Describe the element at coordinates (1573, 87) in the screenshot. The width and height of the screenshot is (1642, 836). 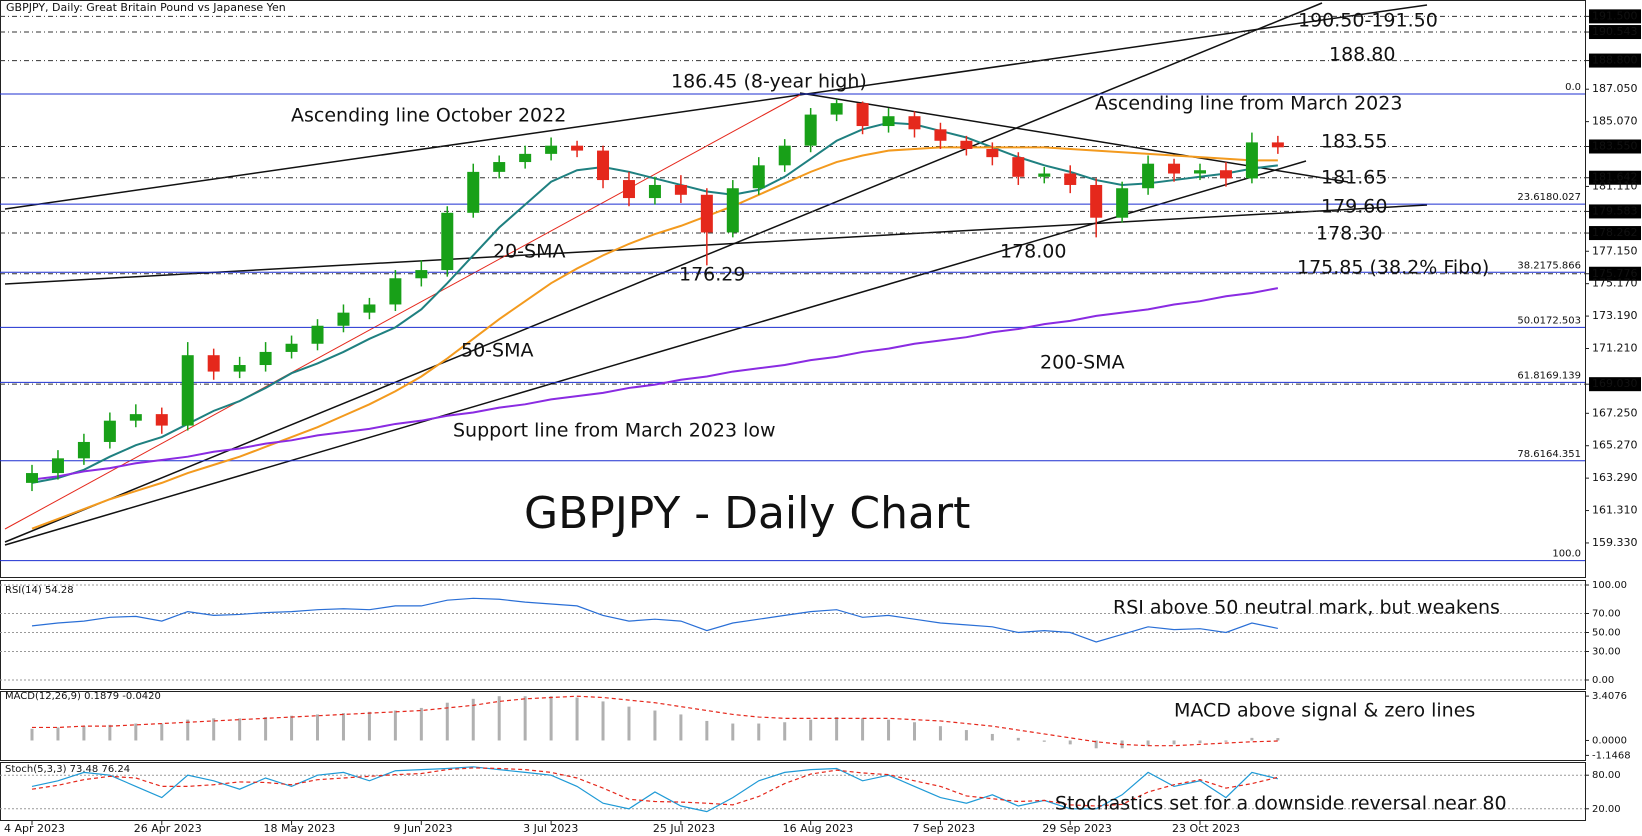
I see `fib-label: 0.0` at that location.